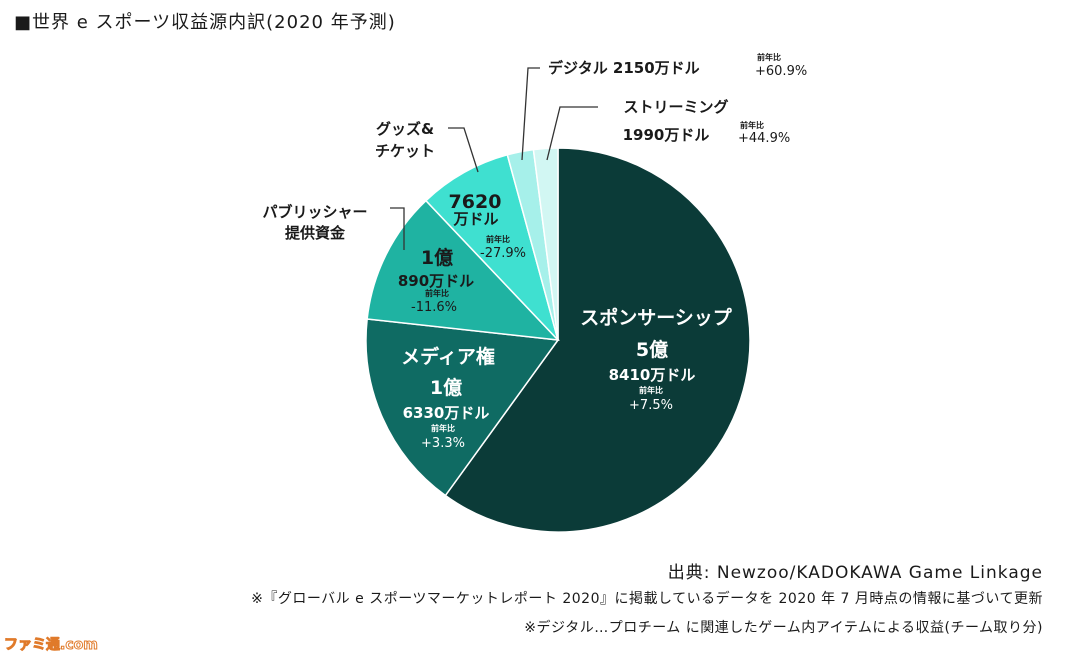 Image resolution: width=1076 pixels, height=655 pixels. Describe the element at coordinates (315, 233) in the screenshot. I see `slice-label-publisher-2: 提供資金` at that location.